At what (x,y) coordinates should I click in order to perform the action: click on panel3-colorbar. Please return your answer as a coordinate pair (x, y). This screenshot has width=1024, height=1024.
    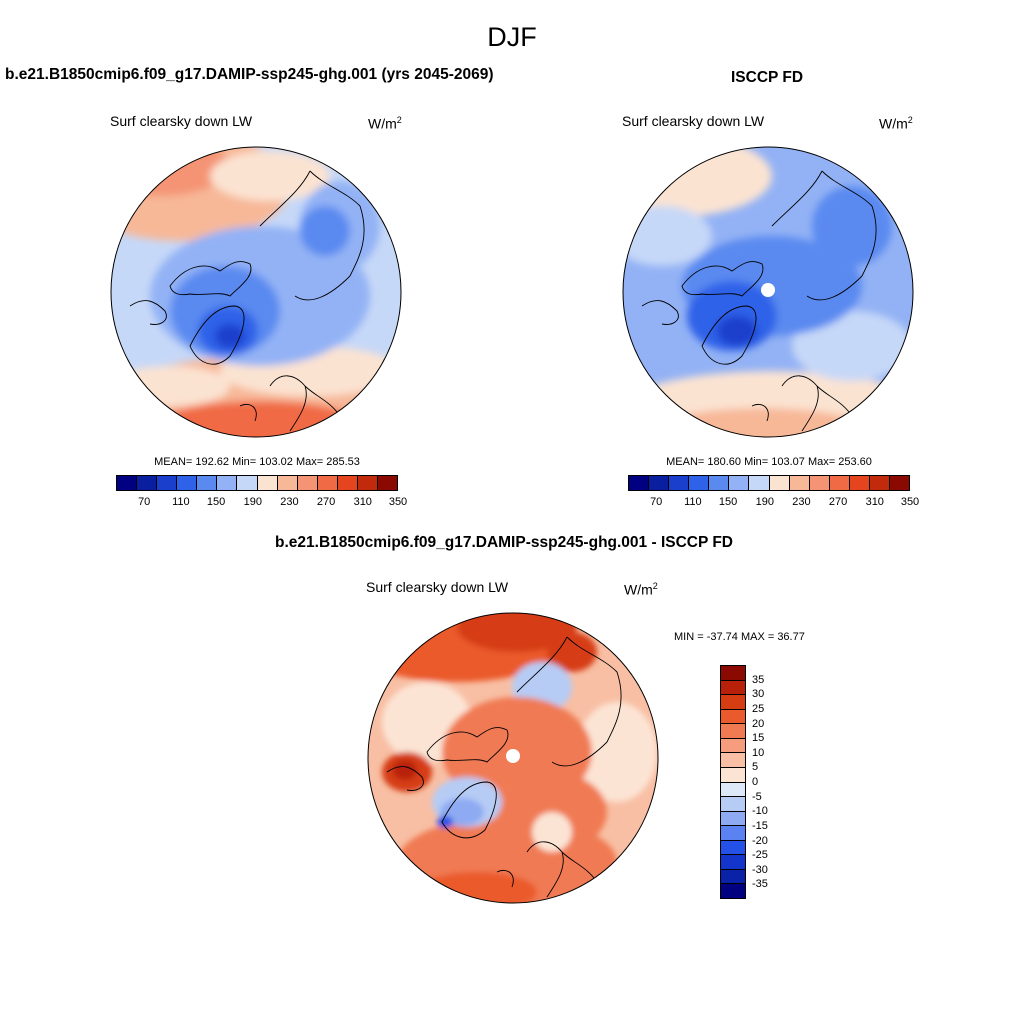
    Looking at the image, I should click on (733, 782).